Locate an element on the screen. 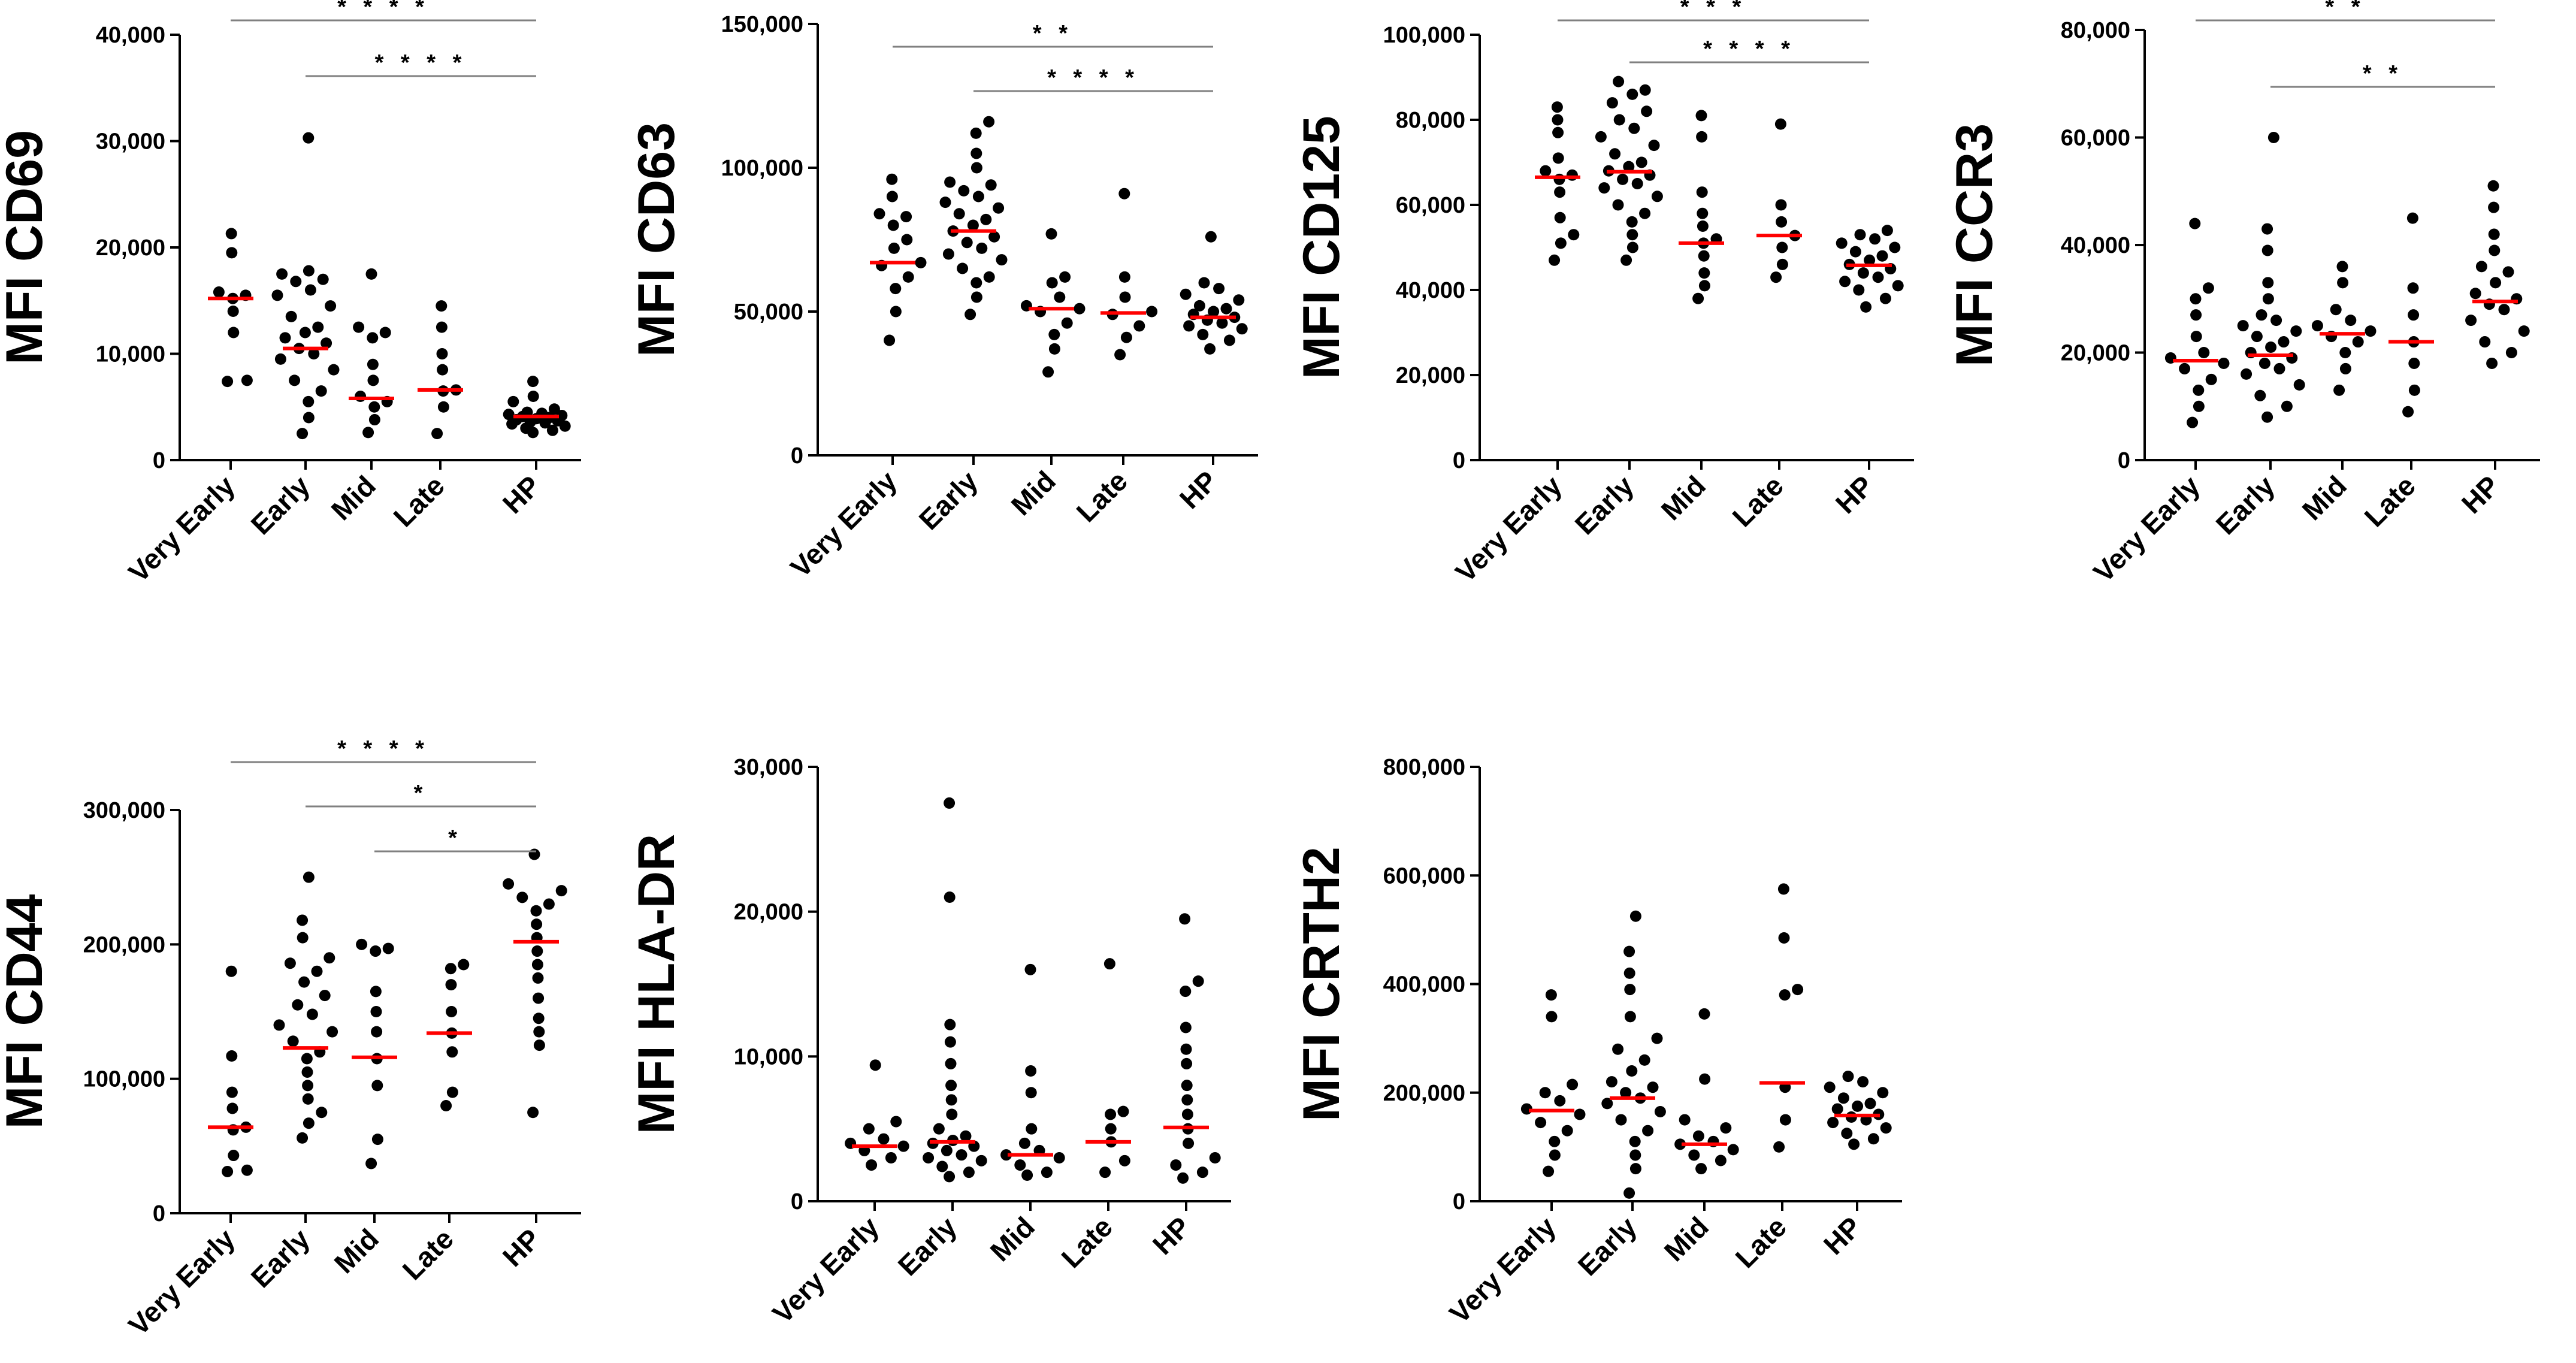 This screenshot has height=1363, width=2576. y-tick-label: 20,000 is located at coordinates (1430, 375).